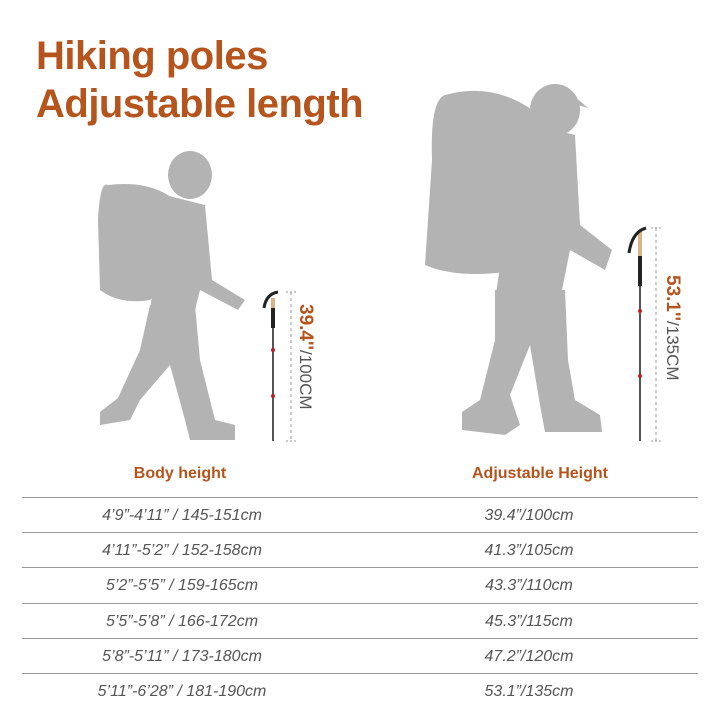  Describe the element at coordinates (360, 691) in the screenshot. I see `table-row: 5’11”-6’28” / 181-190cm 53.1”/135cm` at that location.